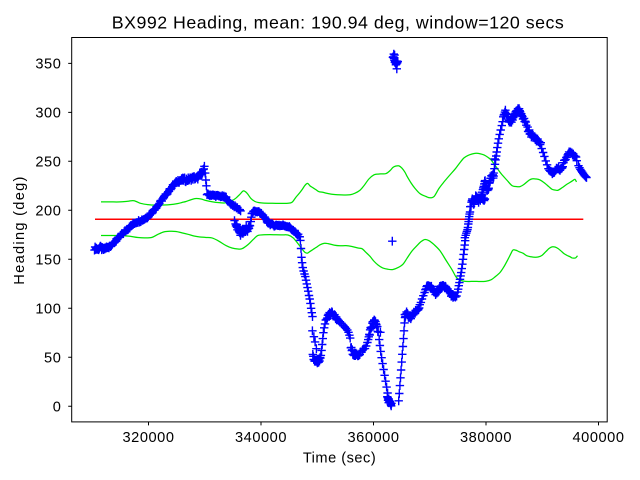 The image size is (640, 480). What do you see at coordinates (52, 358) in the screenshot?
I see `svg-text: 50` at bounding box center [52, 358].